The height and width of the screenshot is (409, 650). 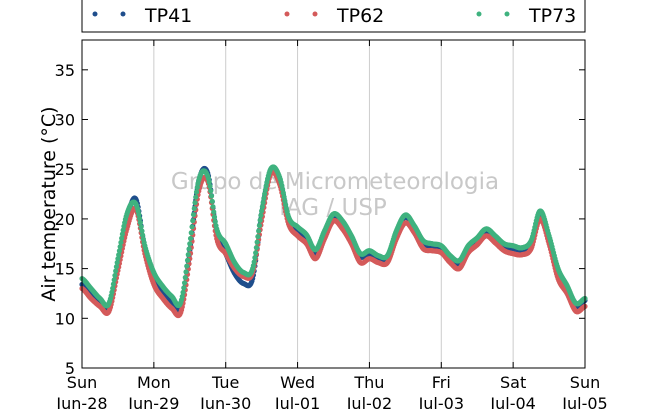 I want to click on x-tick-label-date: Jul-05, so click(x=584, y=401).